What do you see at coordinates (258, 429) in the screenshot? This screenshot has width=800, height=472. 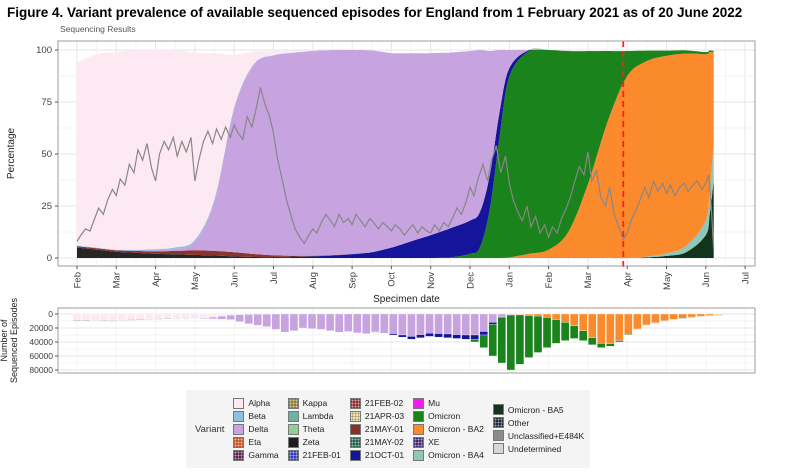 I see `legend-label: Delta` at bounding box center [258, 429].